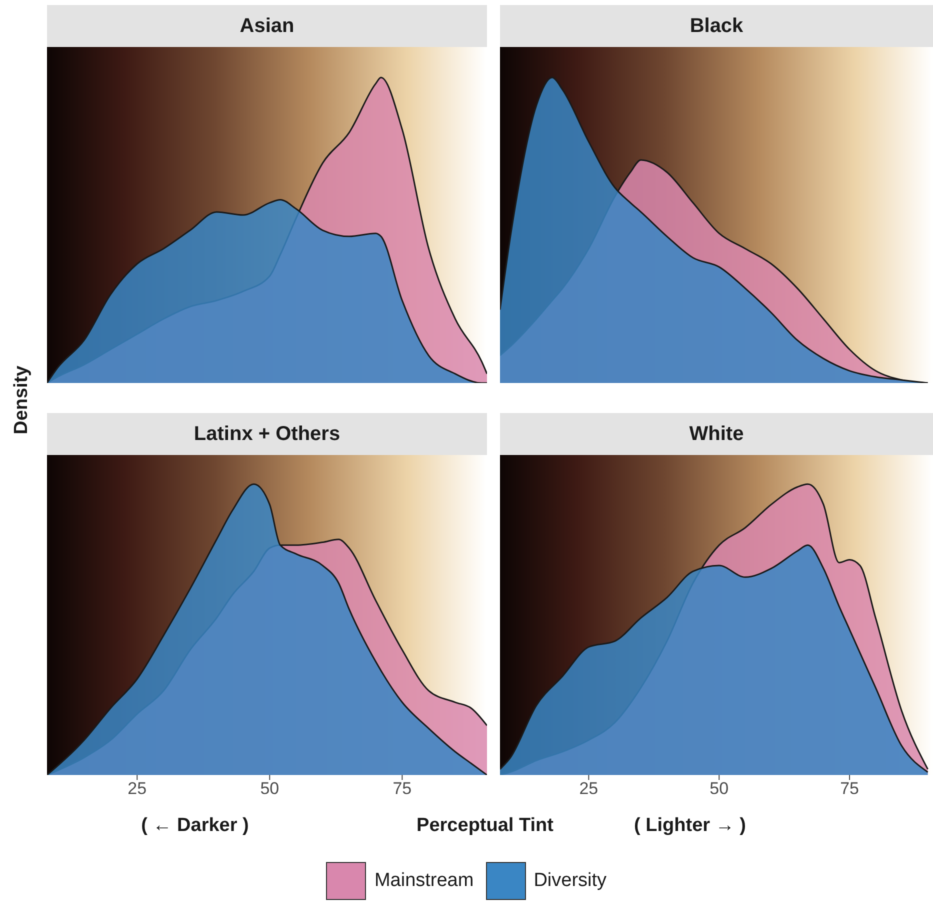 The width and height of the screenshot is (933, 920). What do you see at coordinates (424, 881) in the screenshot?
I see `legend-label: Mainstream` at bounding box center [424, 881].